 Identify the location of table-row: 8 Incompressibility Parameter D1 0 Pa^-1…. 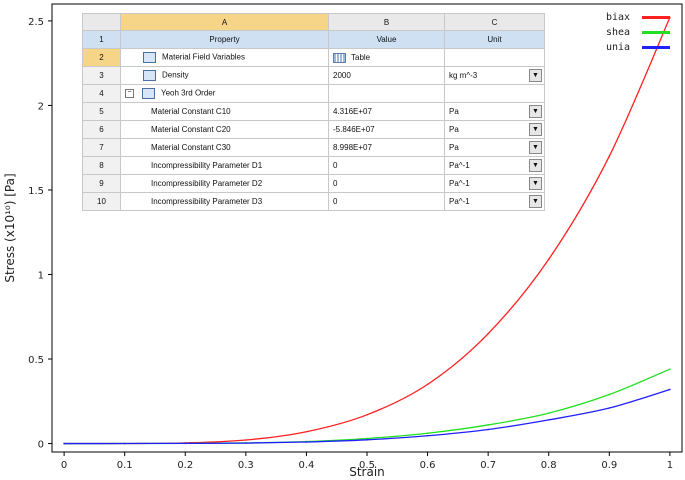
(313, 165).